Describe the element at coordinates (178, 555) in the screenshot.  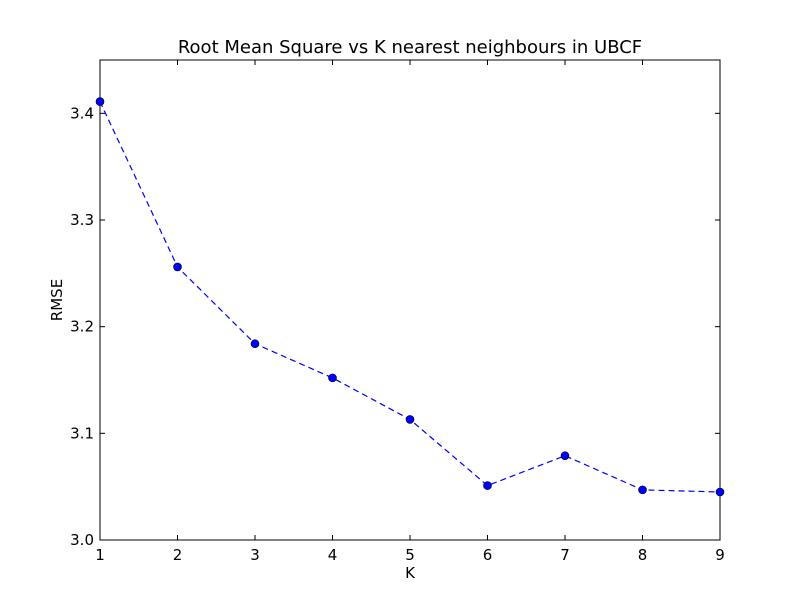
I see `x-tick-label: 2` at that location.